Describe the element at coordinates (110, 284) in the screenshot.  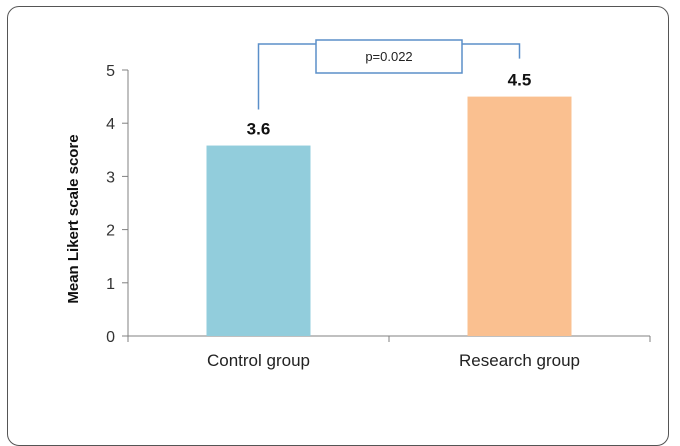
I see `y-tick-label: 1` at that location.